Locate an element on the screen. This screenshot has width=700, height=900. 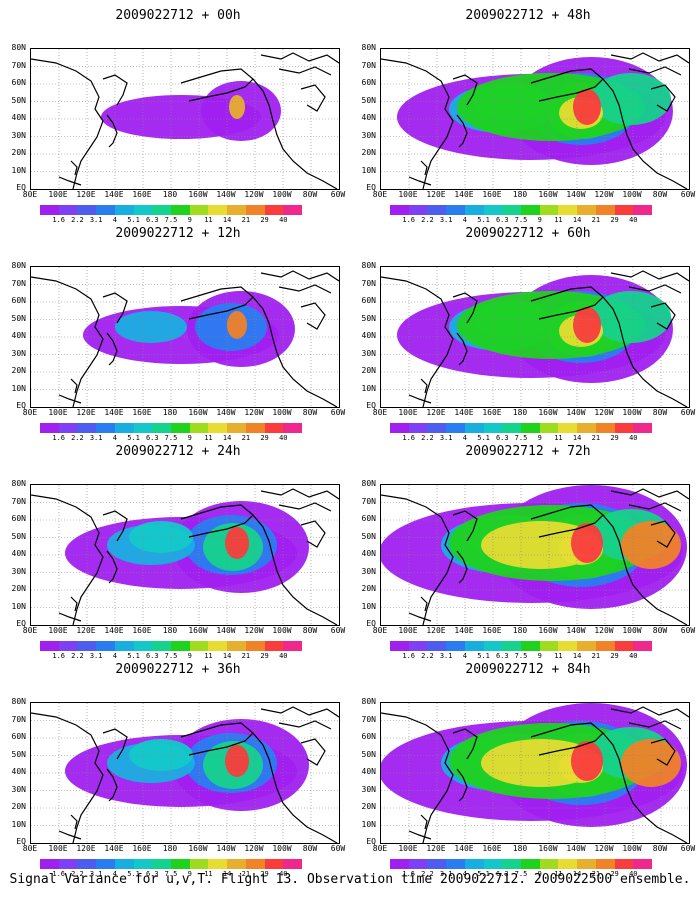
colorbar-level-label: 29 is located at coordinates (614, 220).